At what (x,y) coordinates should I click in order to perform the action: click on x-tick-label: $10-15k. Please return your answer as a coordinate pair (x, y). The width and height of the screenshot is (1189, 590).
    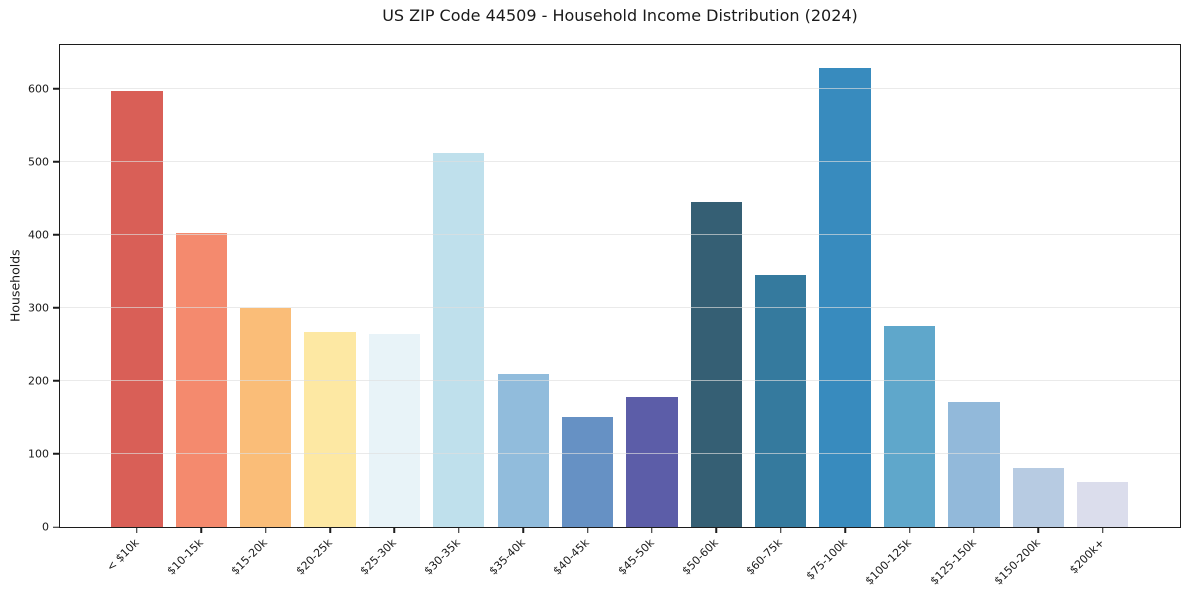
    Looking at the image, I should click on (185, 557).